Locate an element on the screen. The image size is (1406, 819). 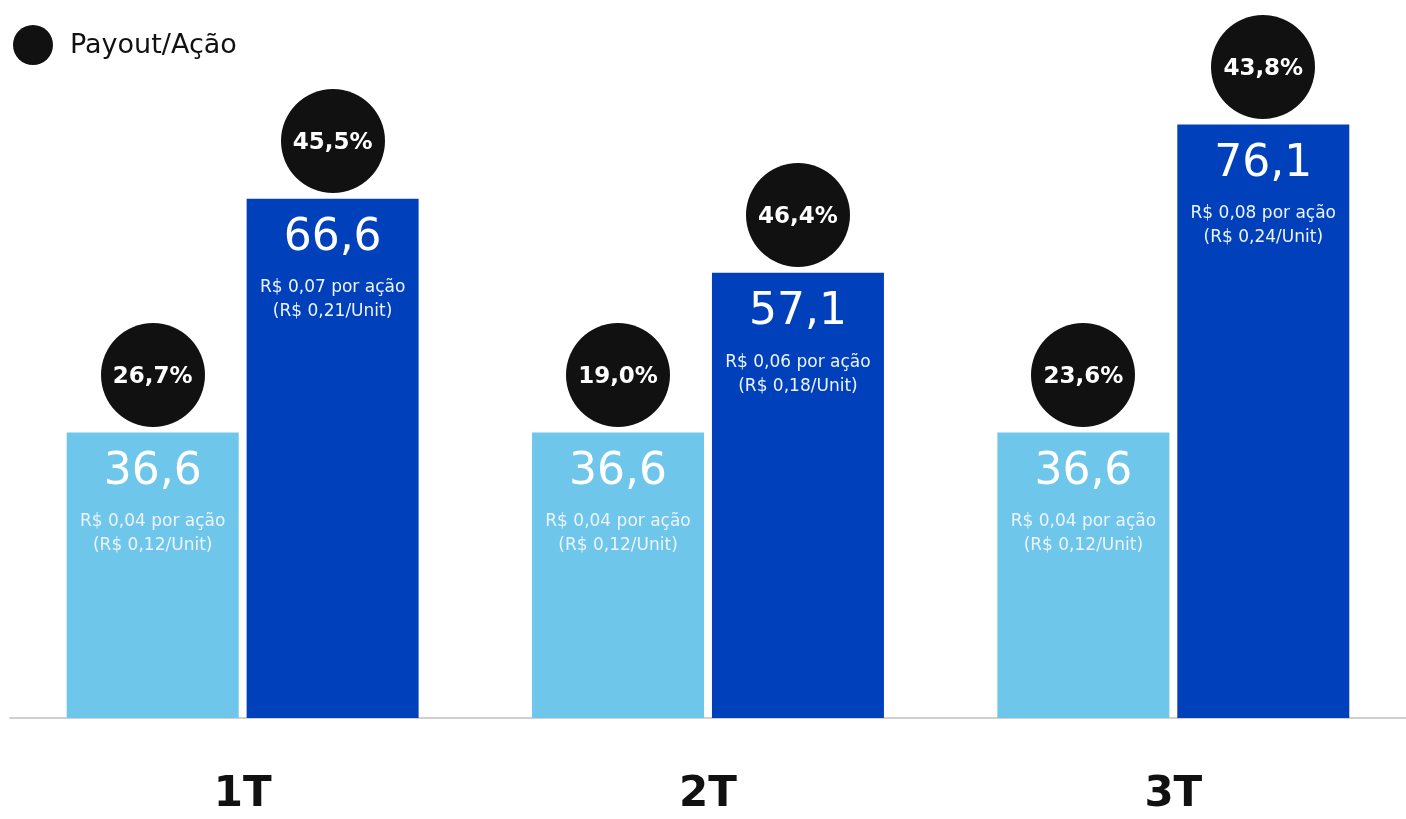
text: Payout/Ação is located at coordinates (153, 43).